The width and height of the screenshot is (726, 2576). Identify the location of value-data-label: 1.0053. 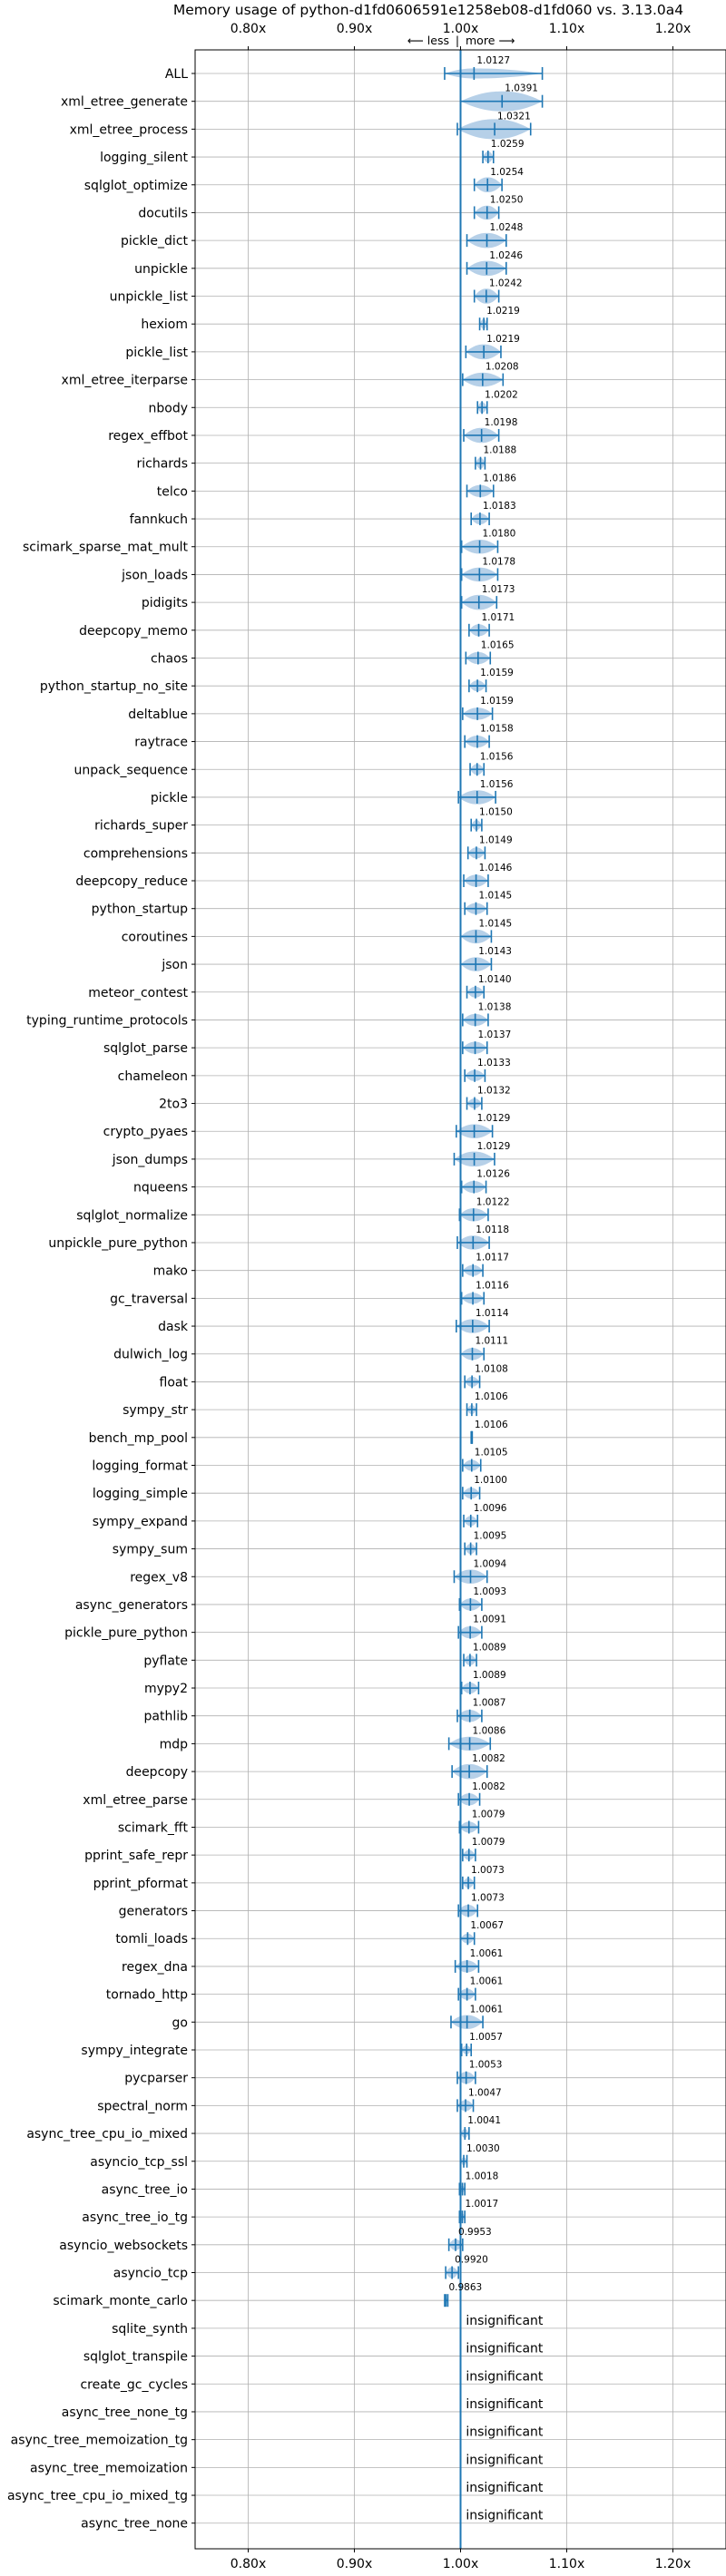
(486, 2065).